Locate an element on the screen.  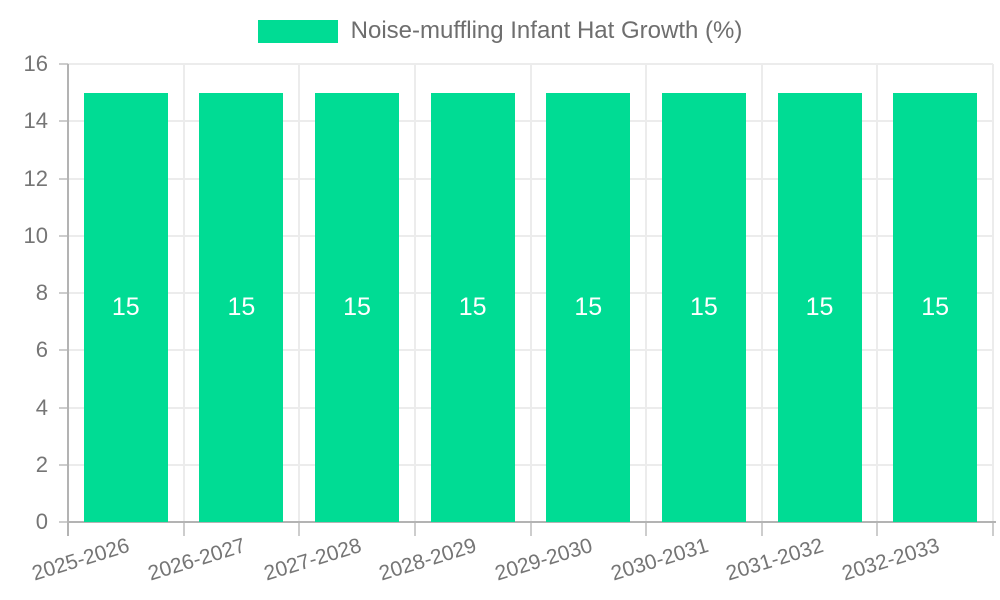
y-axis-label: 16 is located at coordinates (35, 63).